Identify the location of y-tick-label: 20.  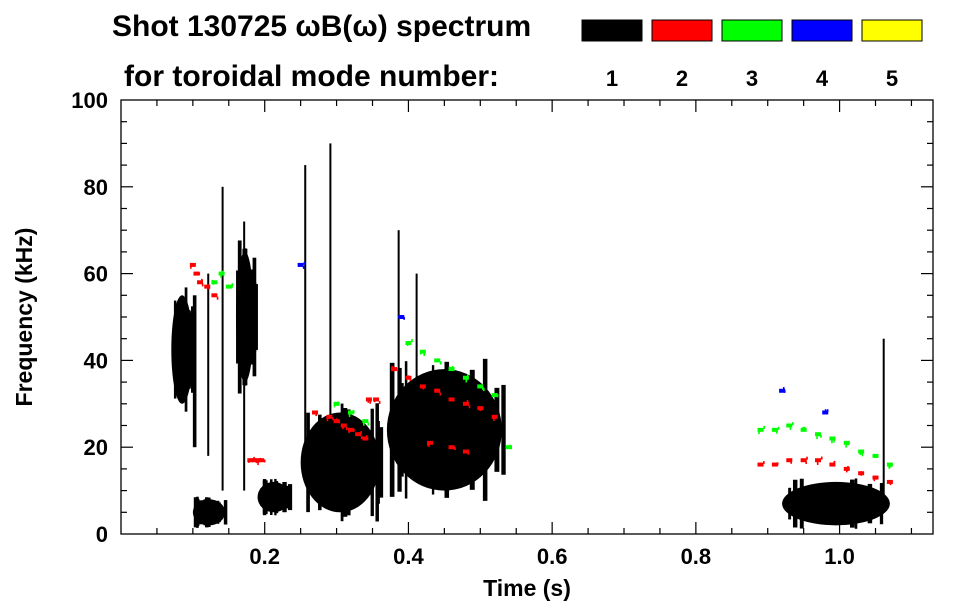
(96, 447).